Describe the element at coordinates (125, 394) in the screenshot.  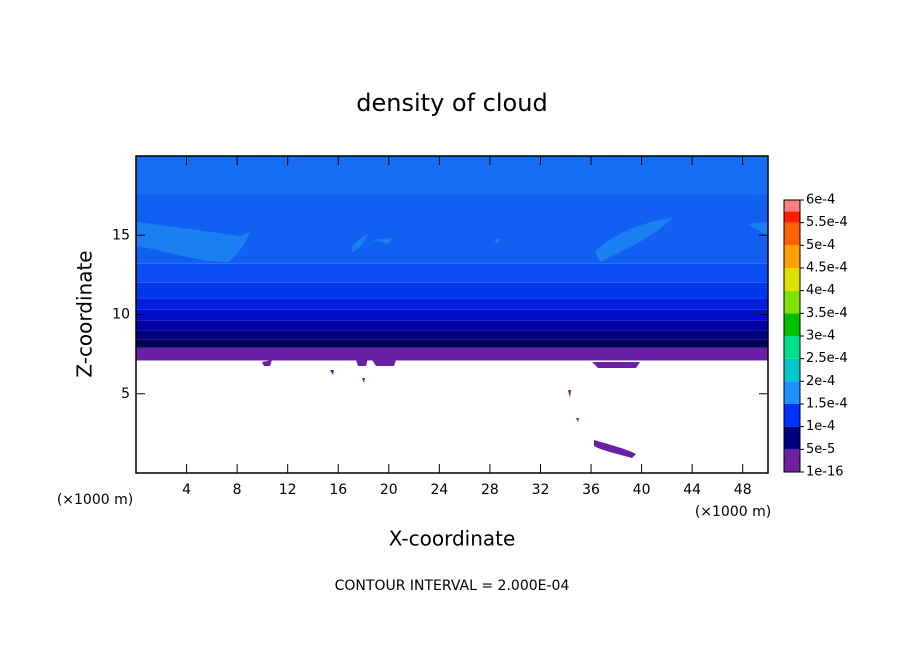
I see `y-tick-label: 5` at that location.